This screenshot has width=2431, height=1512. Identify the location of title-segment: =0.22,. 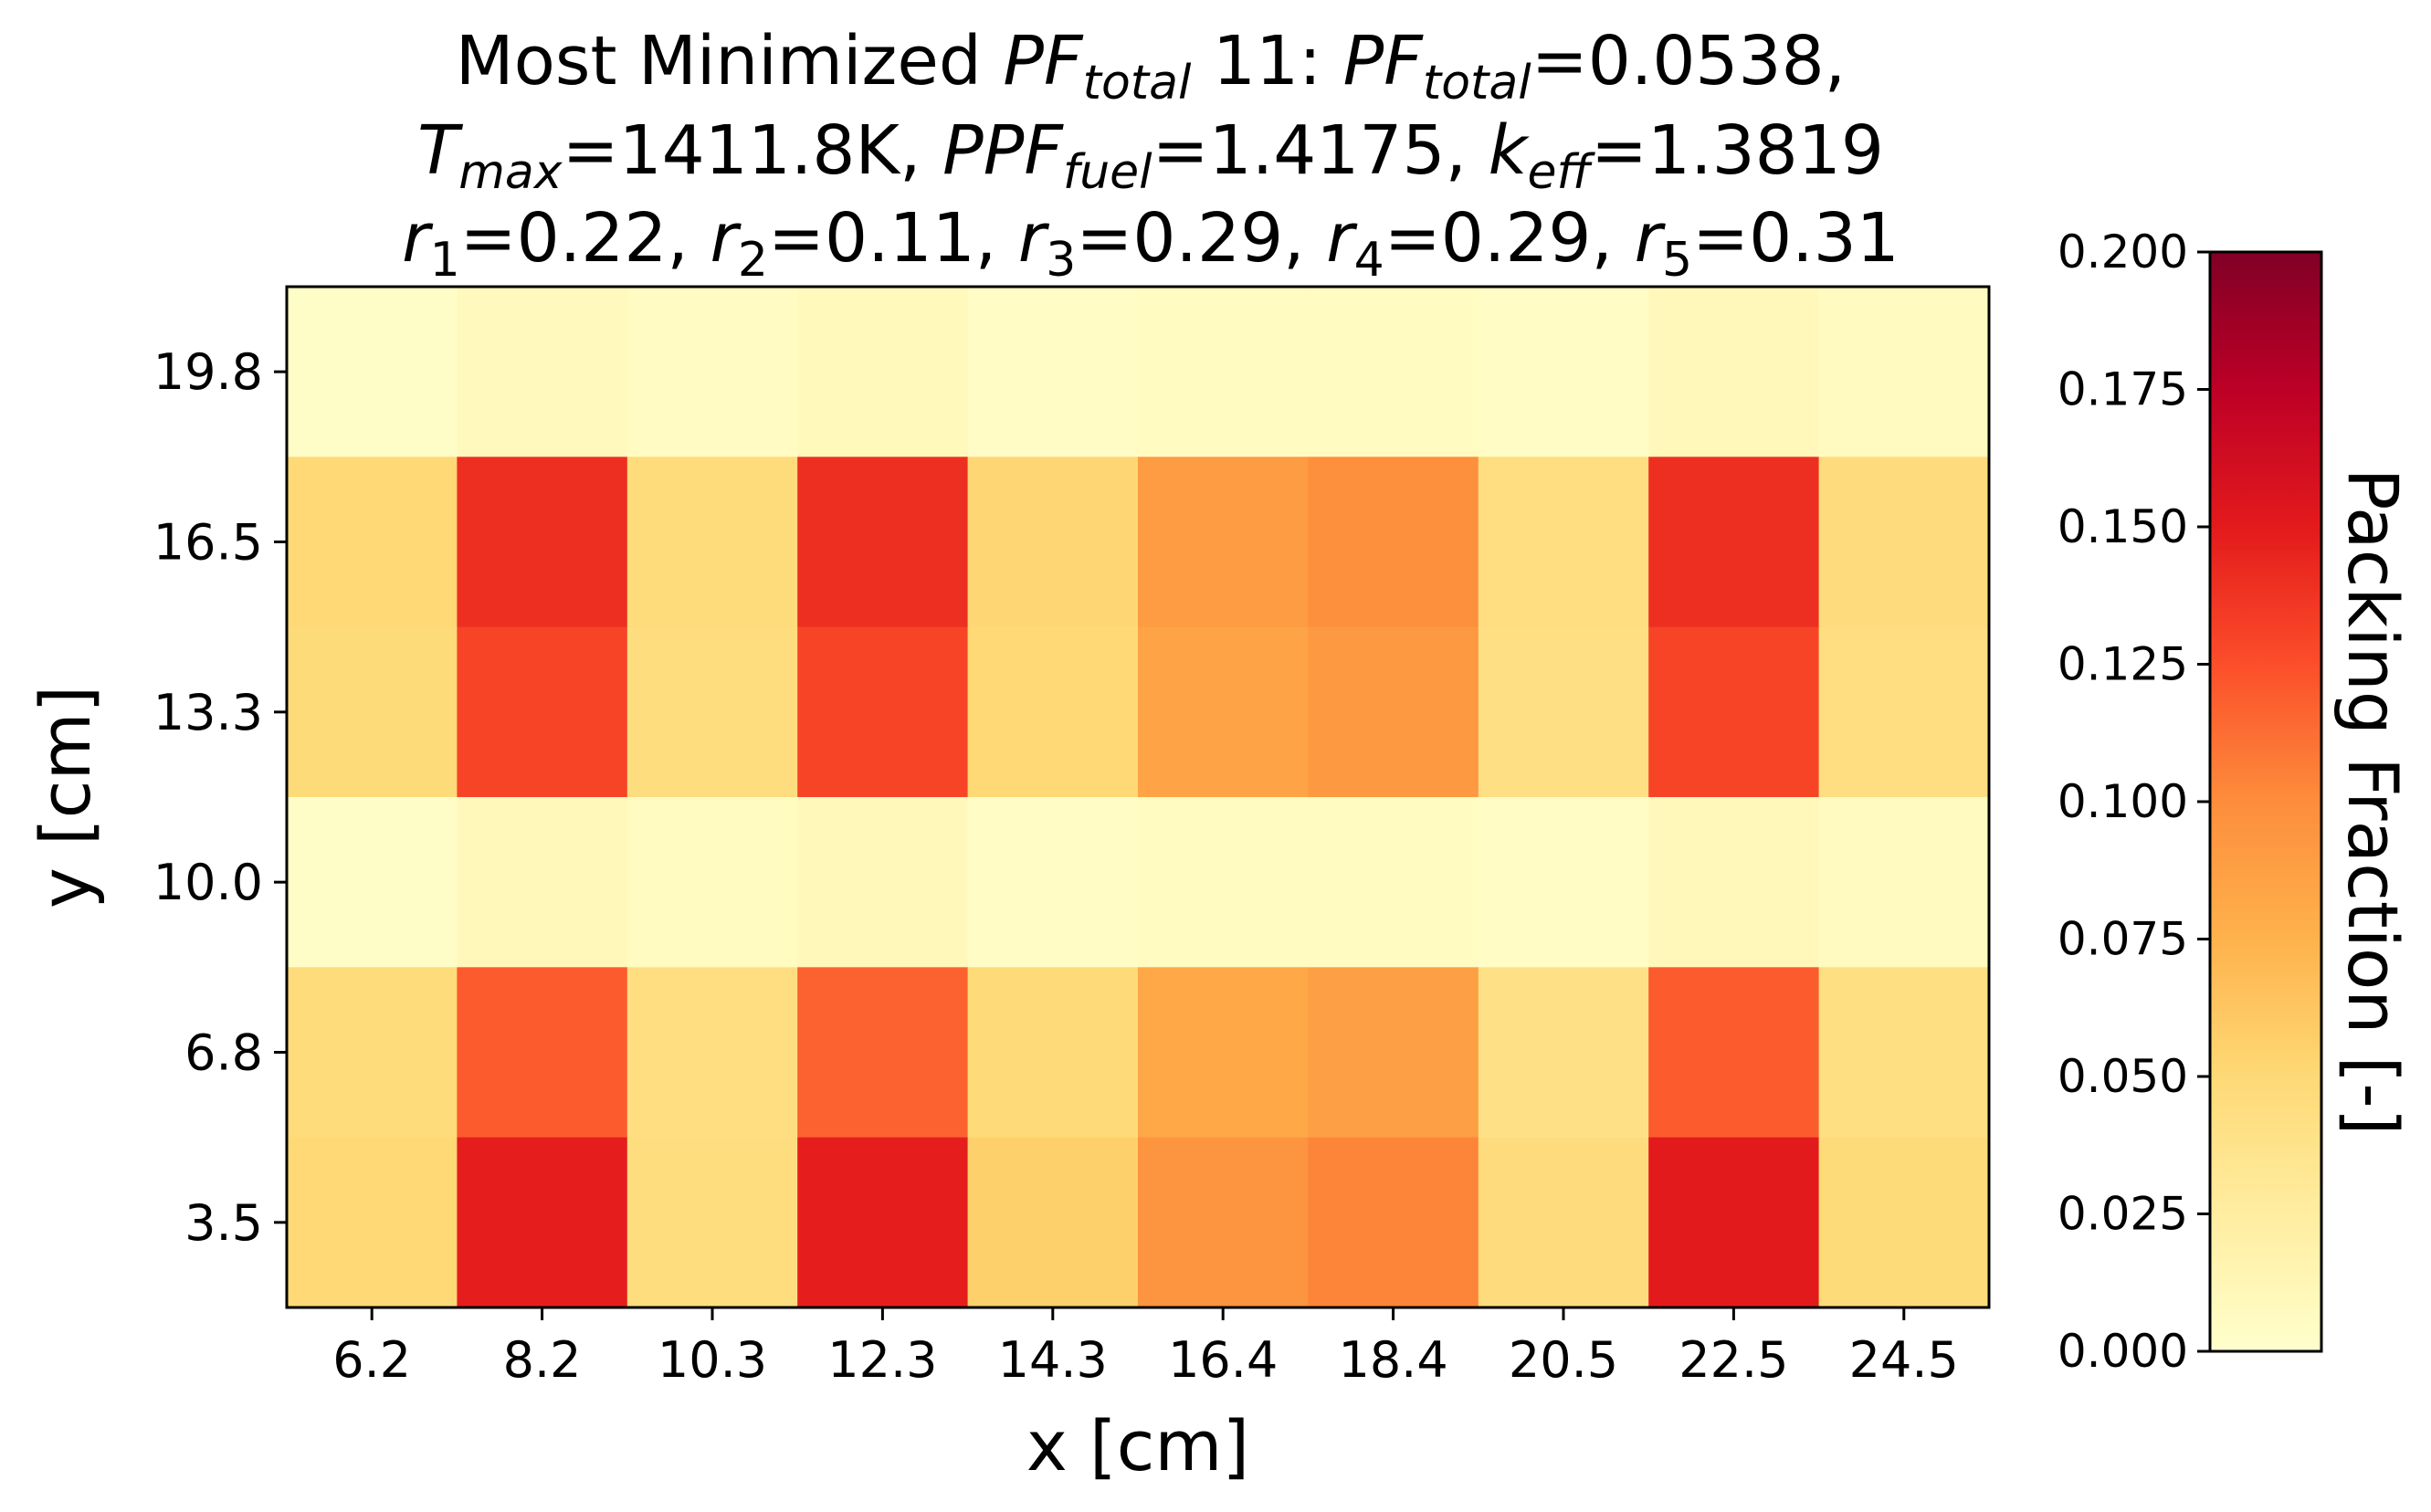
(585, 238).